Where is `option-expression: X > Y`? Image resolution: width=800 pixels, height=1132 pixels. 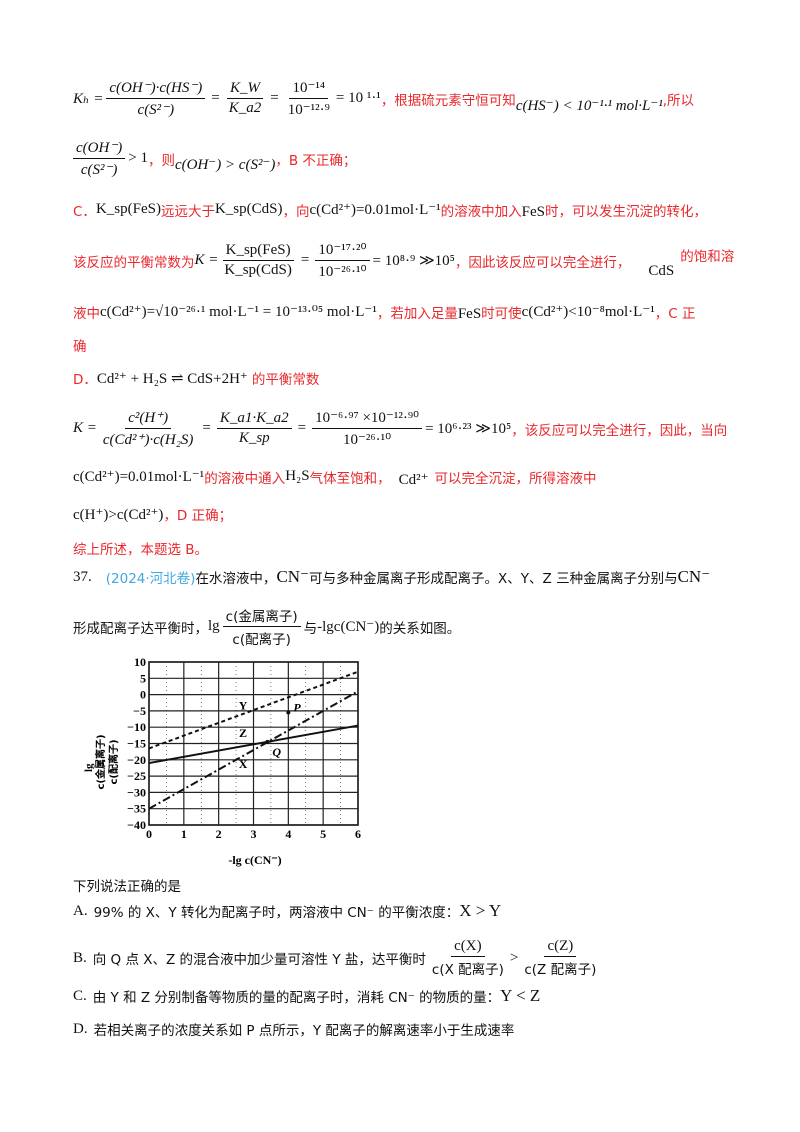
option-expression: X > Y is located at coordinates (480, 910).